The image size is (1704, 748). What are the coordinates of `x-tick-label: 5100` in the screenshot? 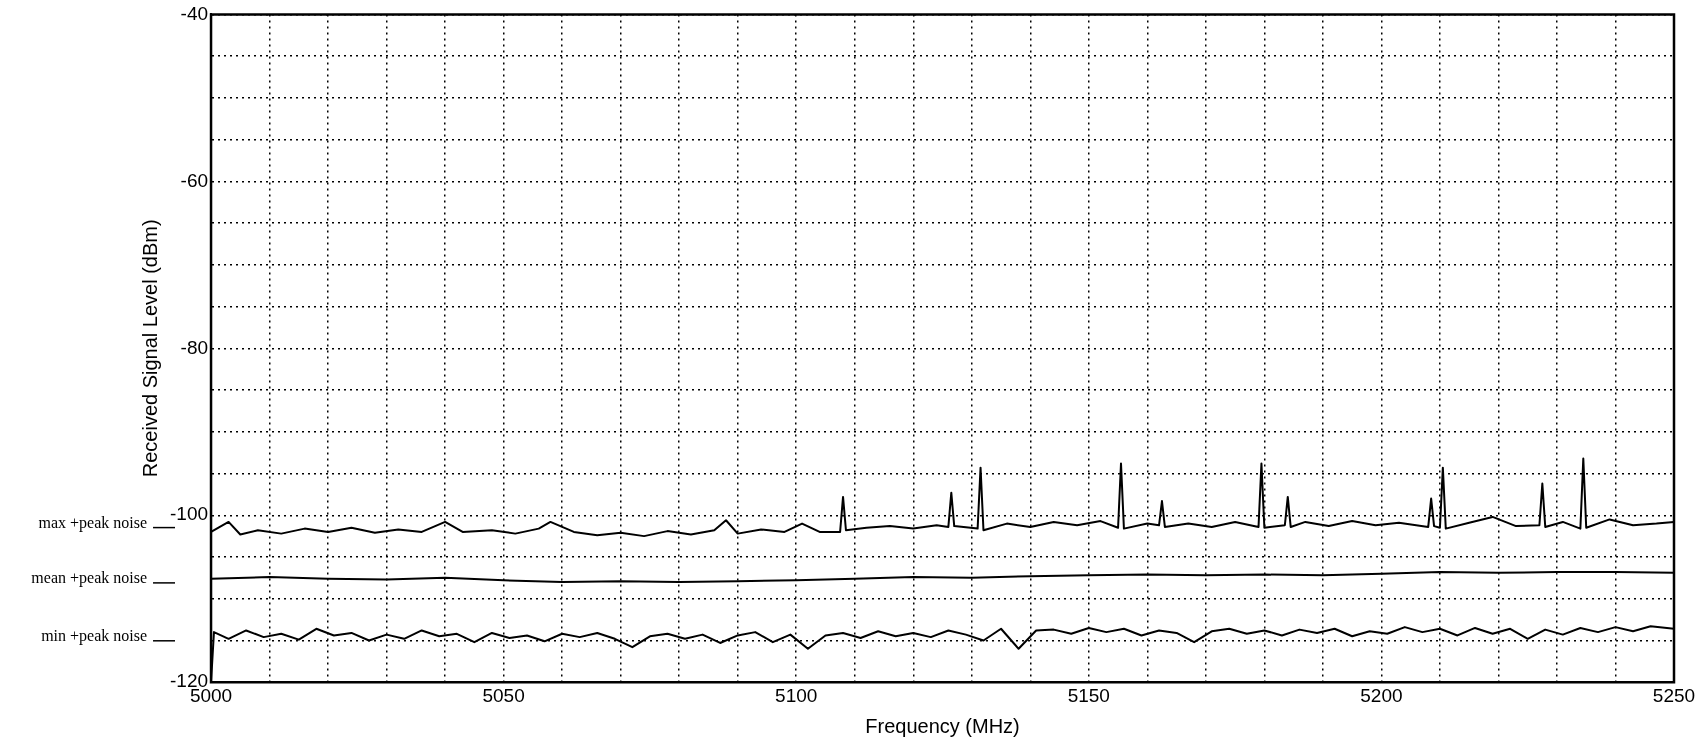 It's located at (796, 695).